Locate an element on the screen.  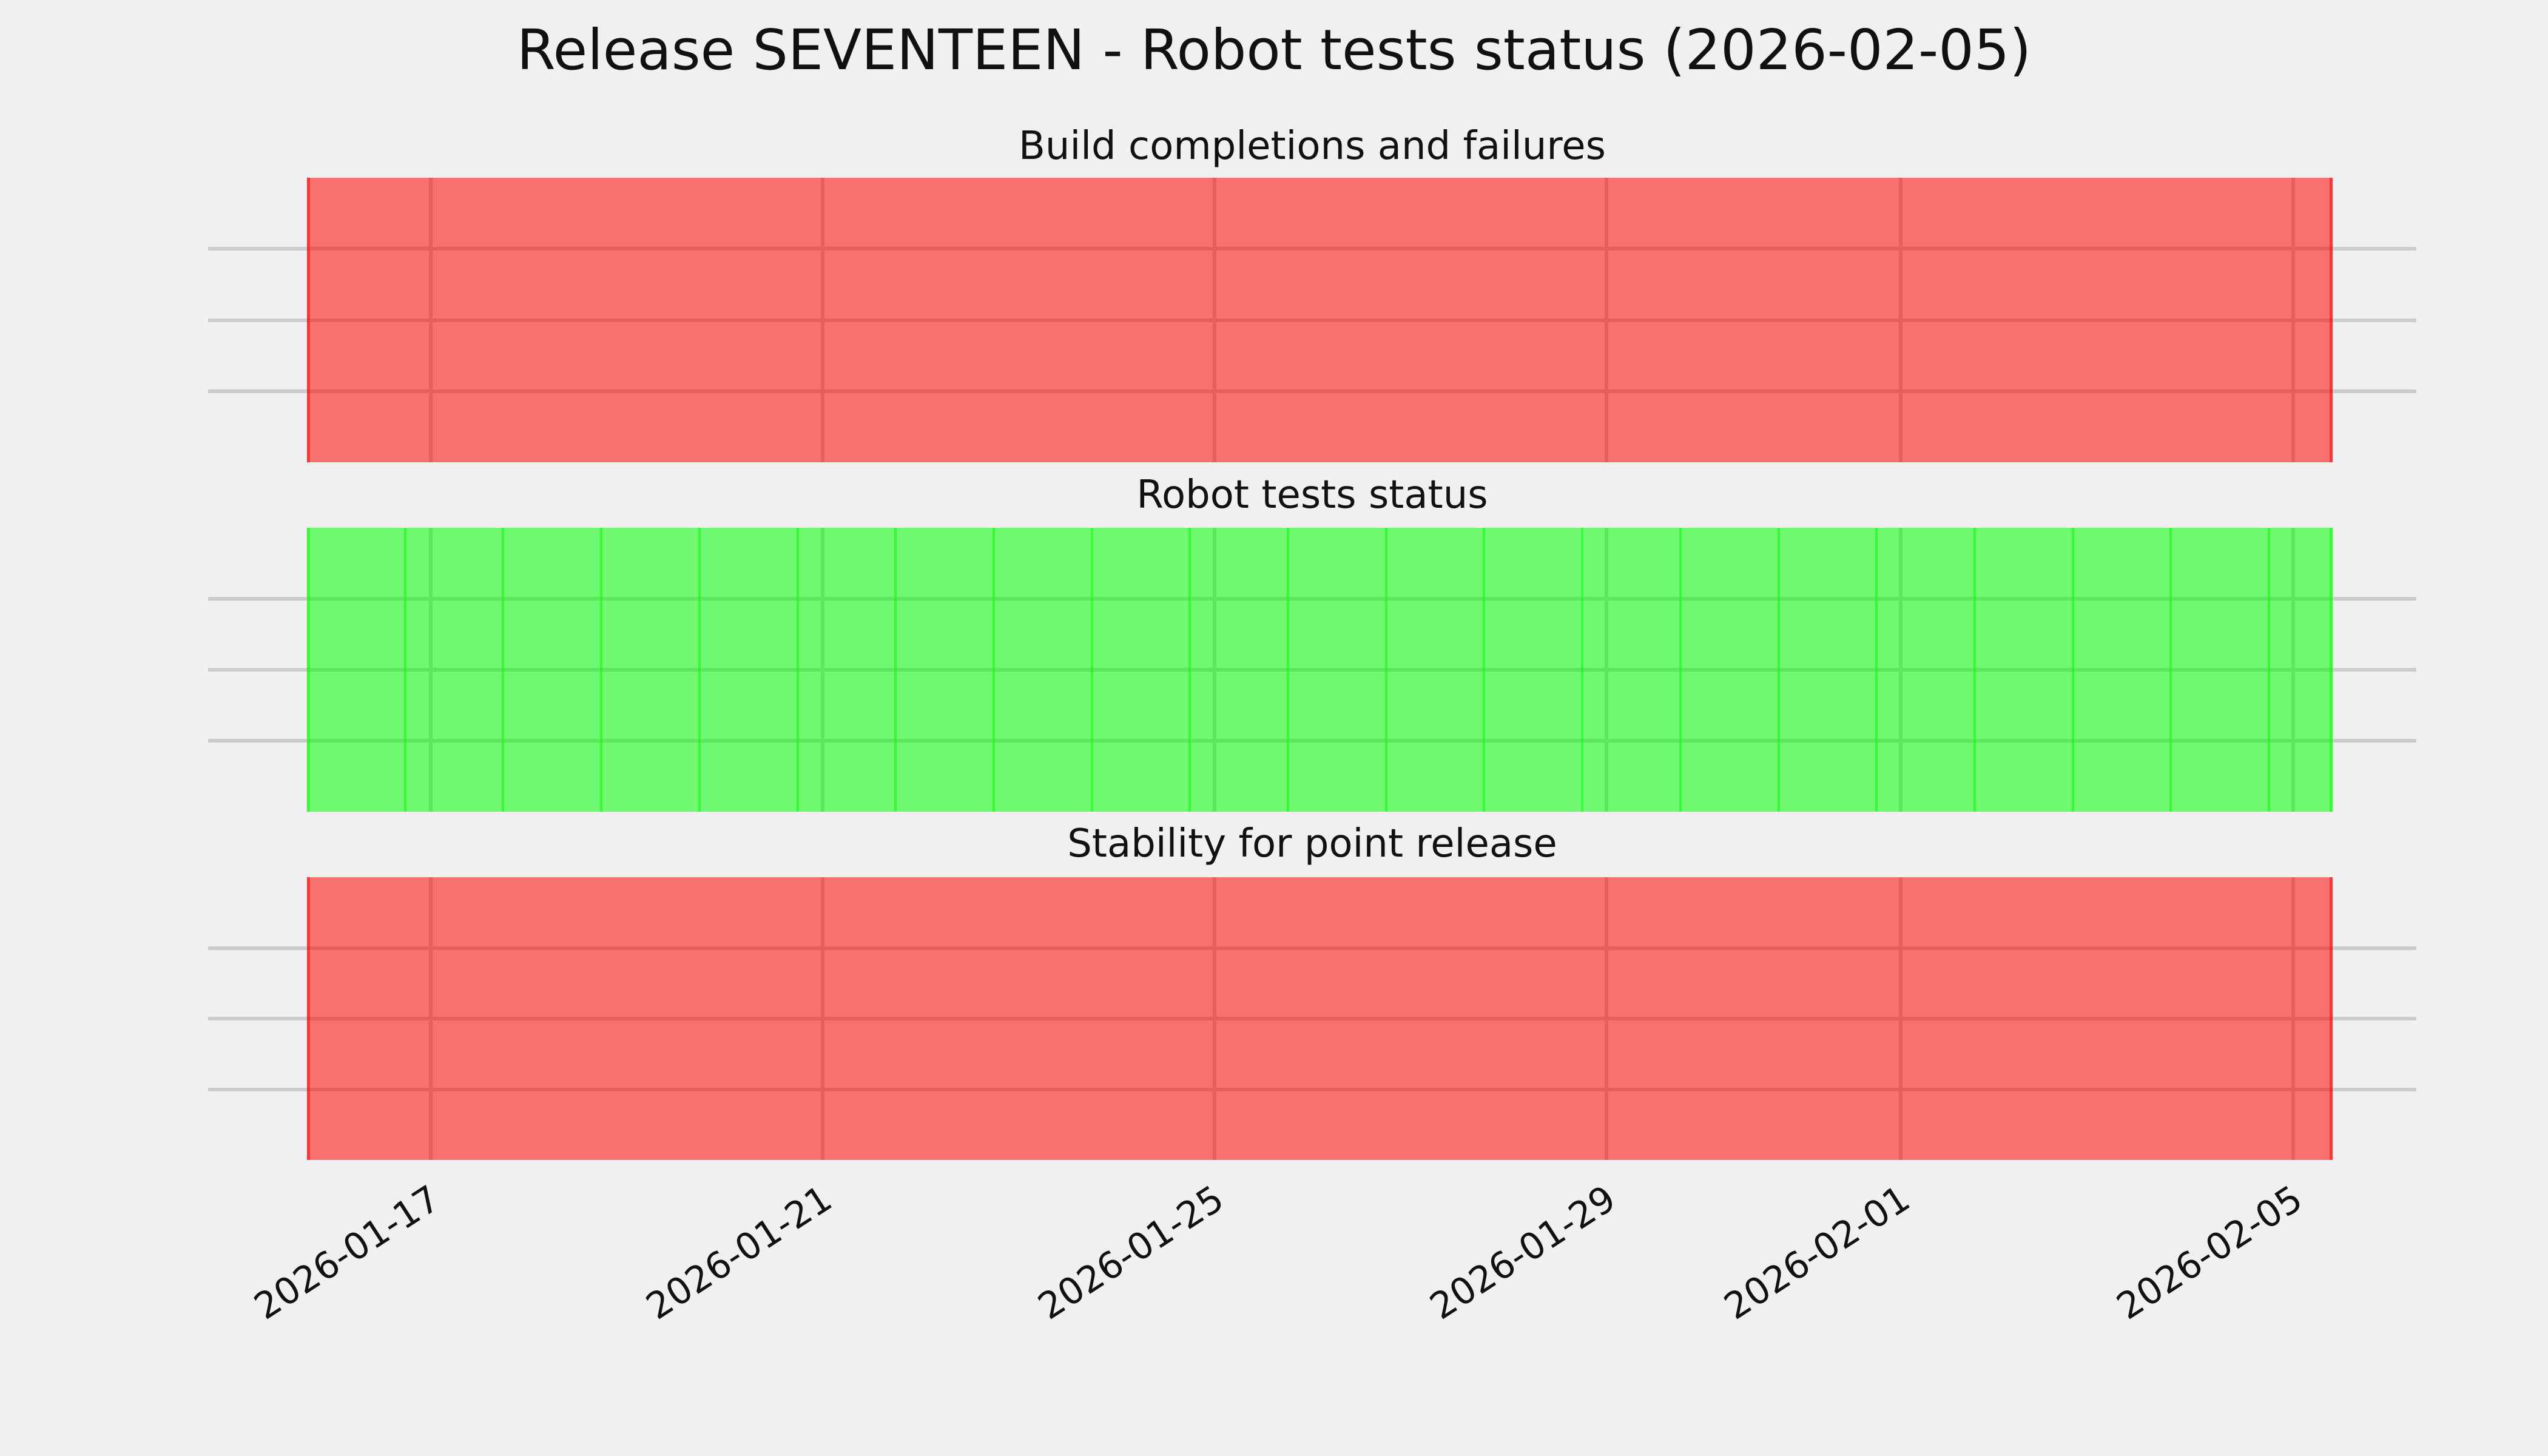
x-tick-label: 2026-02-05 is located at coordinates (2209, 1253).